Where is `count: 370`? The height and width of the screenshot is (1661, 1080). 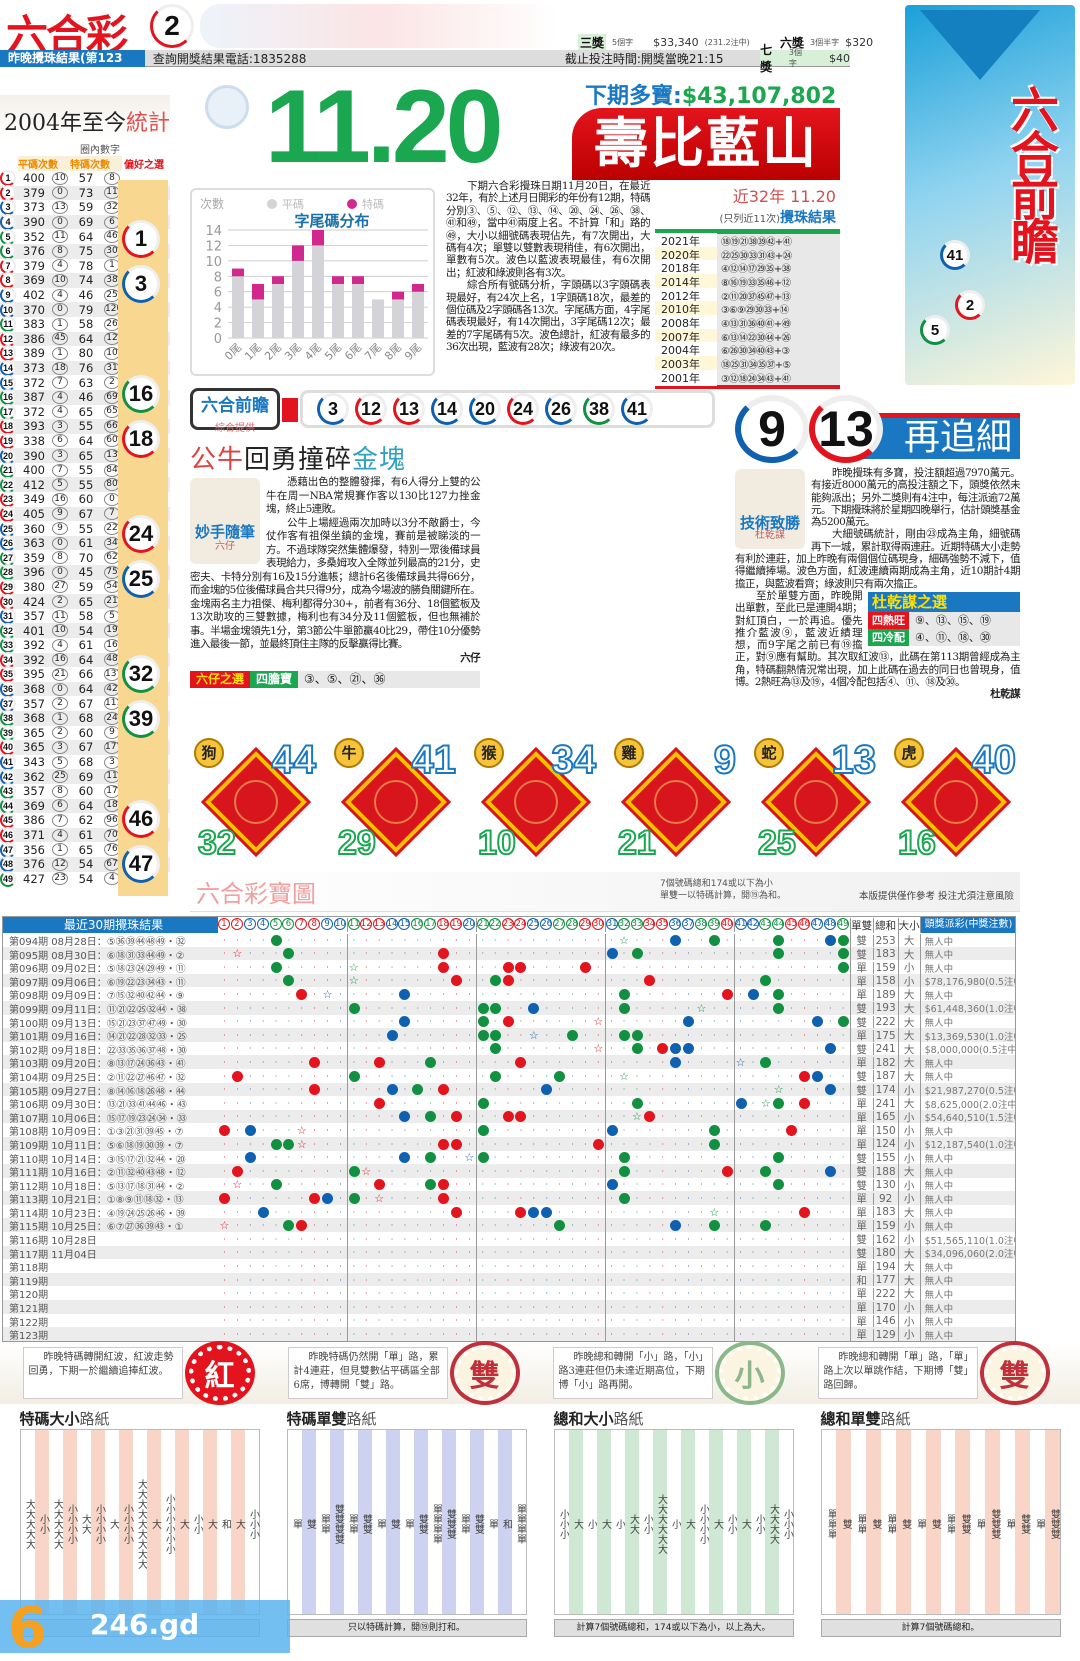 count: 370 is located at coordinates (34, 309).